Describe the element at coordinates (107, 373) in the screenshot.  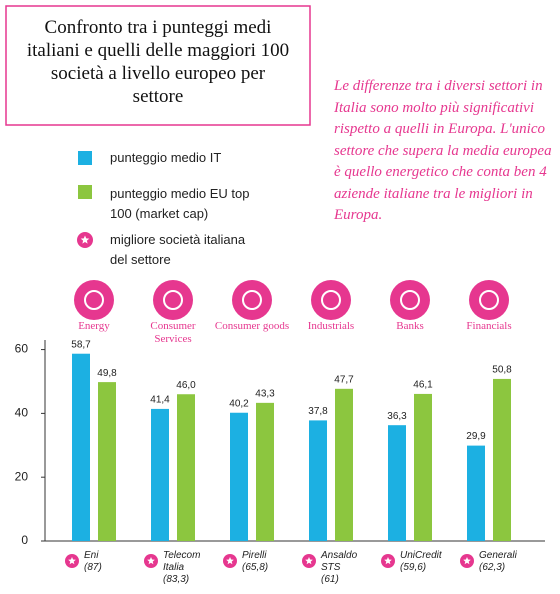
I see `value-label: 49,8` at that location.